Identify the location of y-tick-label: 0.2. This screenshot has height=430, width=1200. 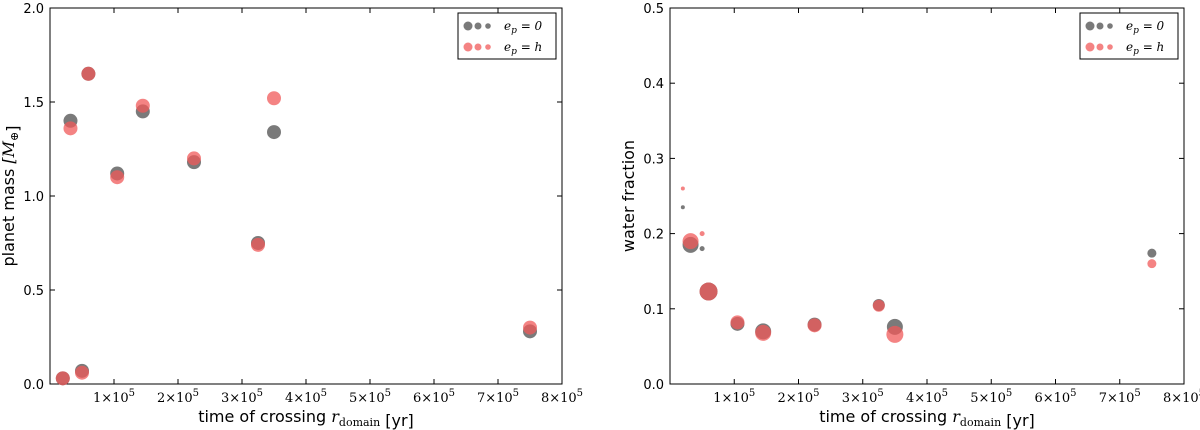
(653, 235).